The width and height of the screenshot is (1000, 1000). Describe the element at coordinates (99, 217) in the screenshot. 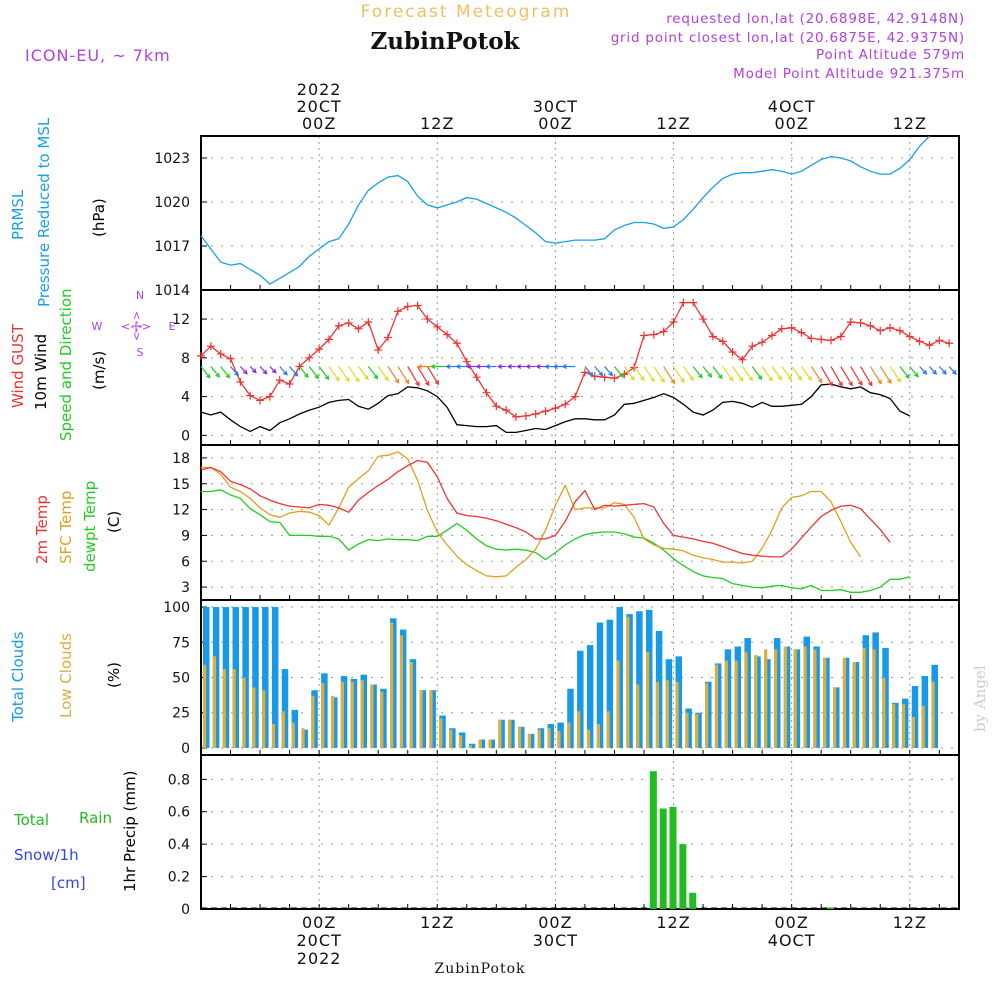

I see `pressure-unit: (hPa)` at that location.